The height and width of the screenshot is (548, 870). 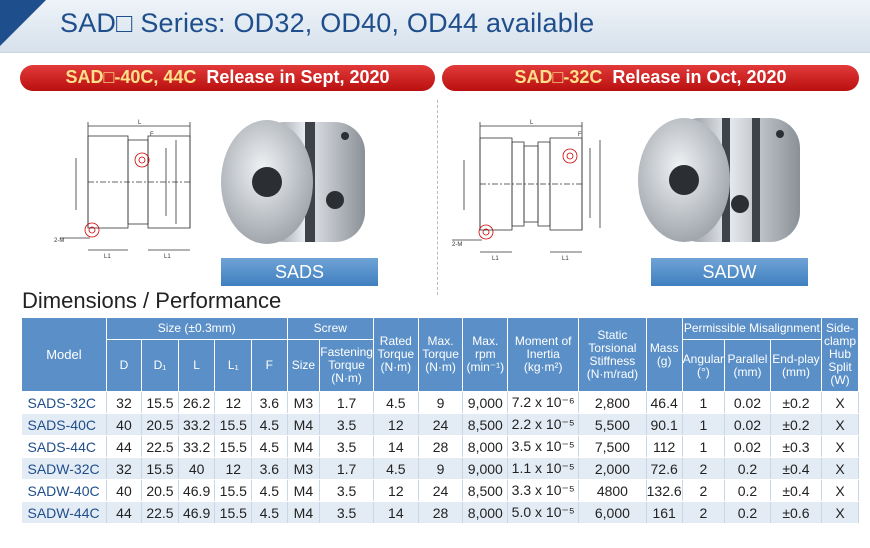 I want to click on table-cell-model: SADW-40C, so click(x=64, y=490).